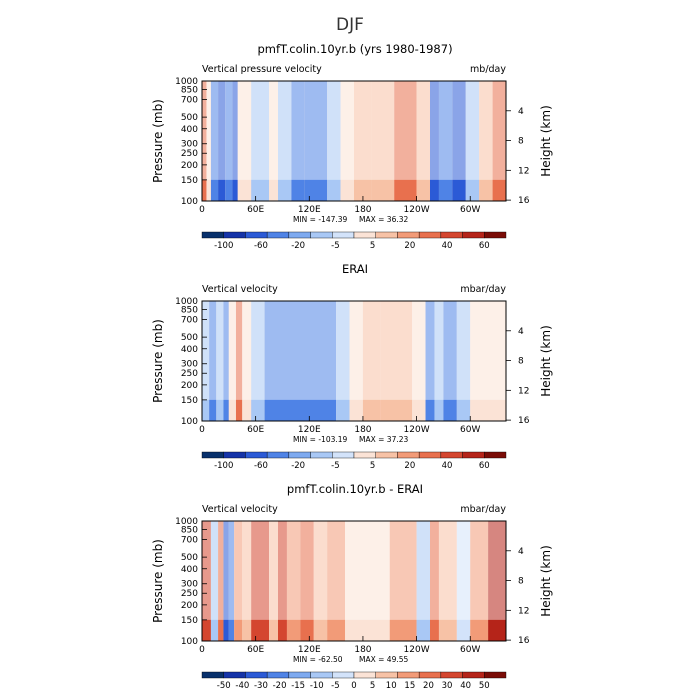  Describe the element at coordinates (189, 118) in the screenshot. I see `y-tick-label: 500` at that location.